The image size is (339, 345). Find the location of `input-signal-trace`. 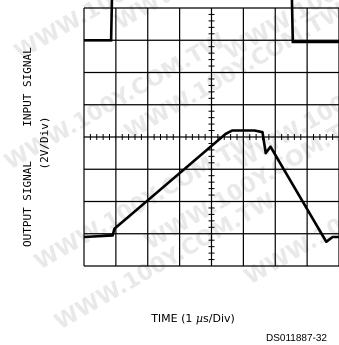

input-signal-trace is located at coordinates (211, 22).